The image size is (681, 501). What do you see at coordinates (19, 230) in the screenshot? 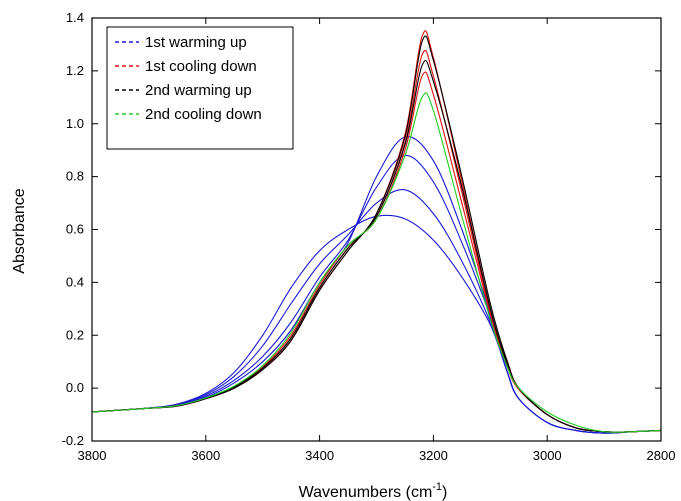
I see `y-axis-title: Absorbance` at bounding box center [19, 230].